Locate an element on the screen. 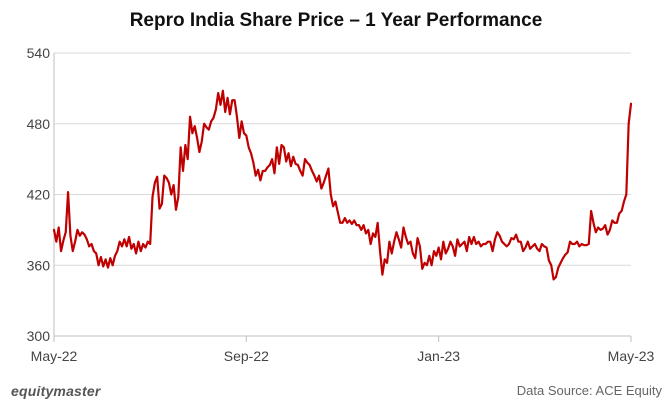 The image size is (672, 408). y-tick-label-360: 360 is located at coordinates (39, 265).